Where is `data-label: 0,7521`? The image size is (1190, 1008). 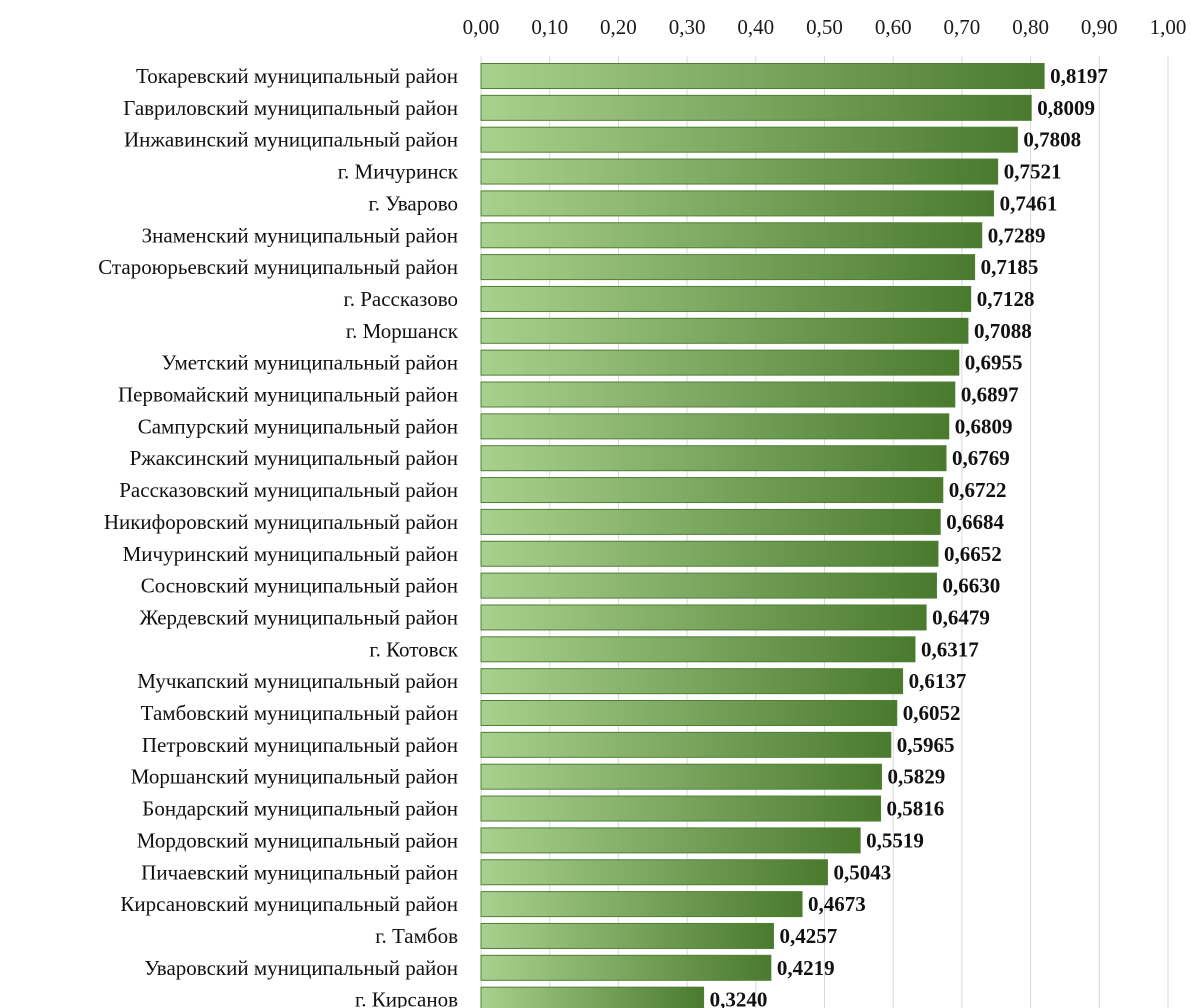
data-label: 0,7521 is located at coordinates (1033, 172).